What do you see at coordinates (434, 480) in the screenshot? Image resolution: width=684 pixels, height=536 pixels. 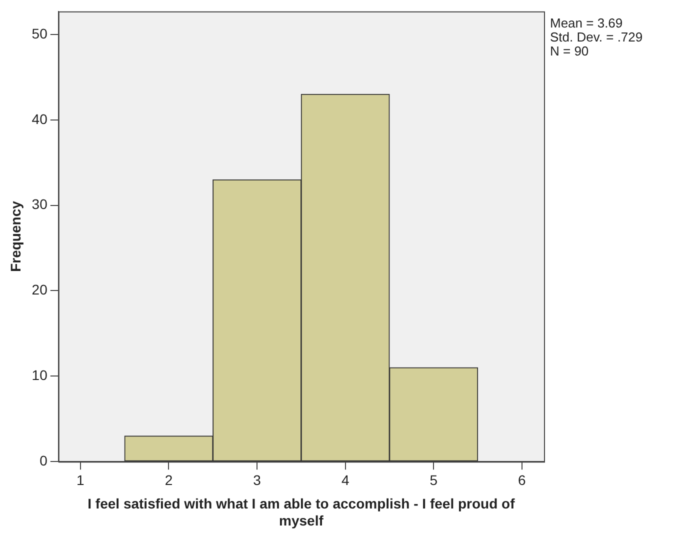 I see `x-tick-label: 5` at bounding box center [434, 480].